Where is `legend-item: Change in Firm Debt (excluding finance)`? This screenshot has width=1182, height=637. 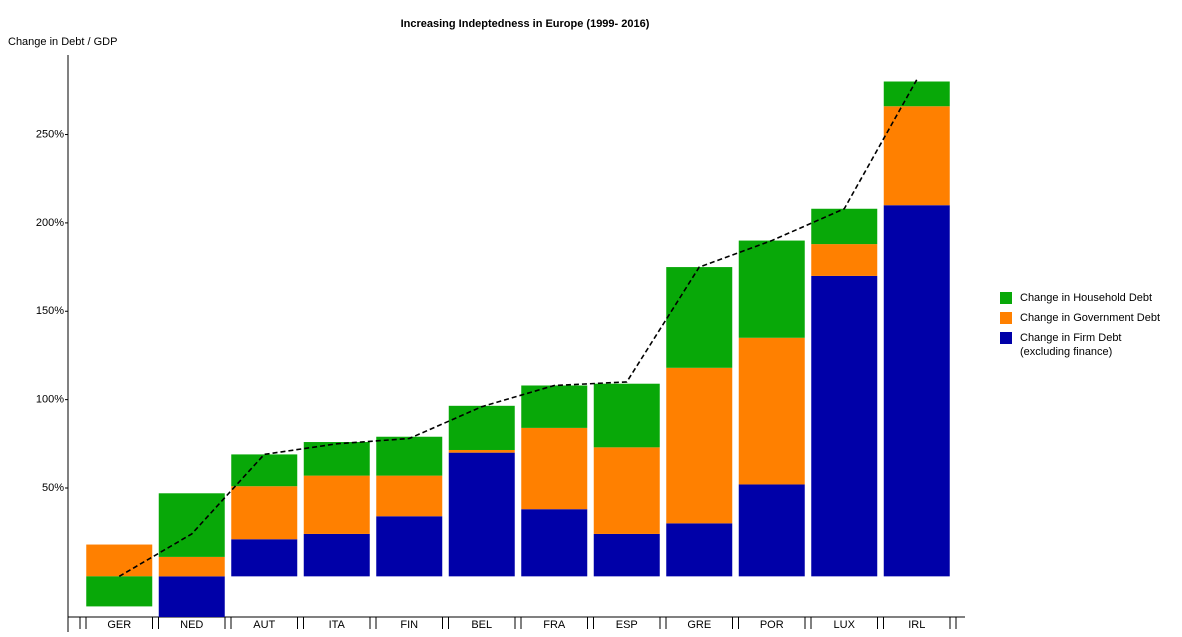 legend-item: Change in Firm Debt (excluding finance) is located at coordinates (1080, 345).